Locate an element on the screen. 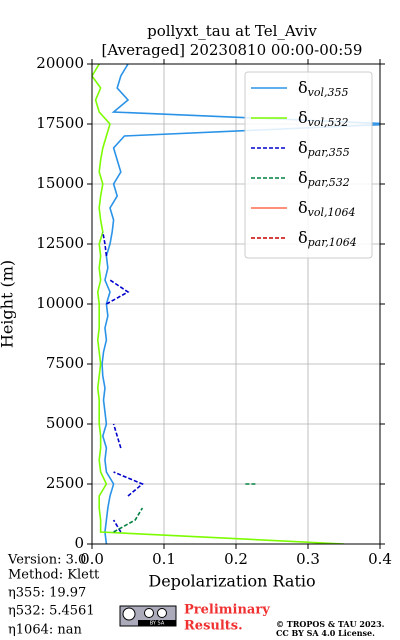 This screenshot has height=640, width=400. y-tick-label: 17500 is located at coordinates (60, 123).